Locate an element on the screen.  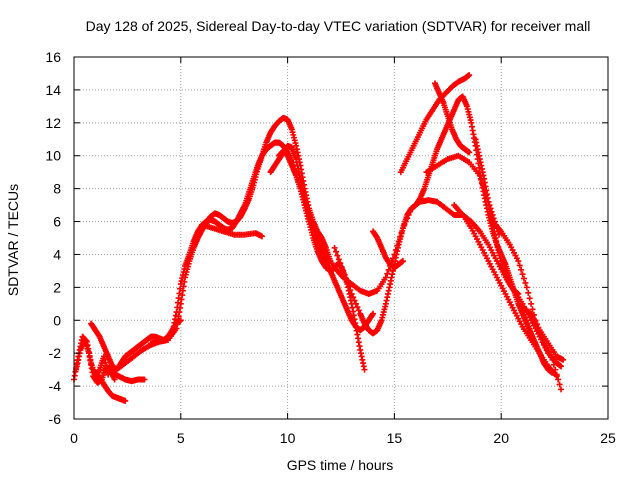
x-tick-label: 0 is located at coordinates (74, 438).